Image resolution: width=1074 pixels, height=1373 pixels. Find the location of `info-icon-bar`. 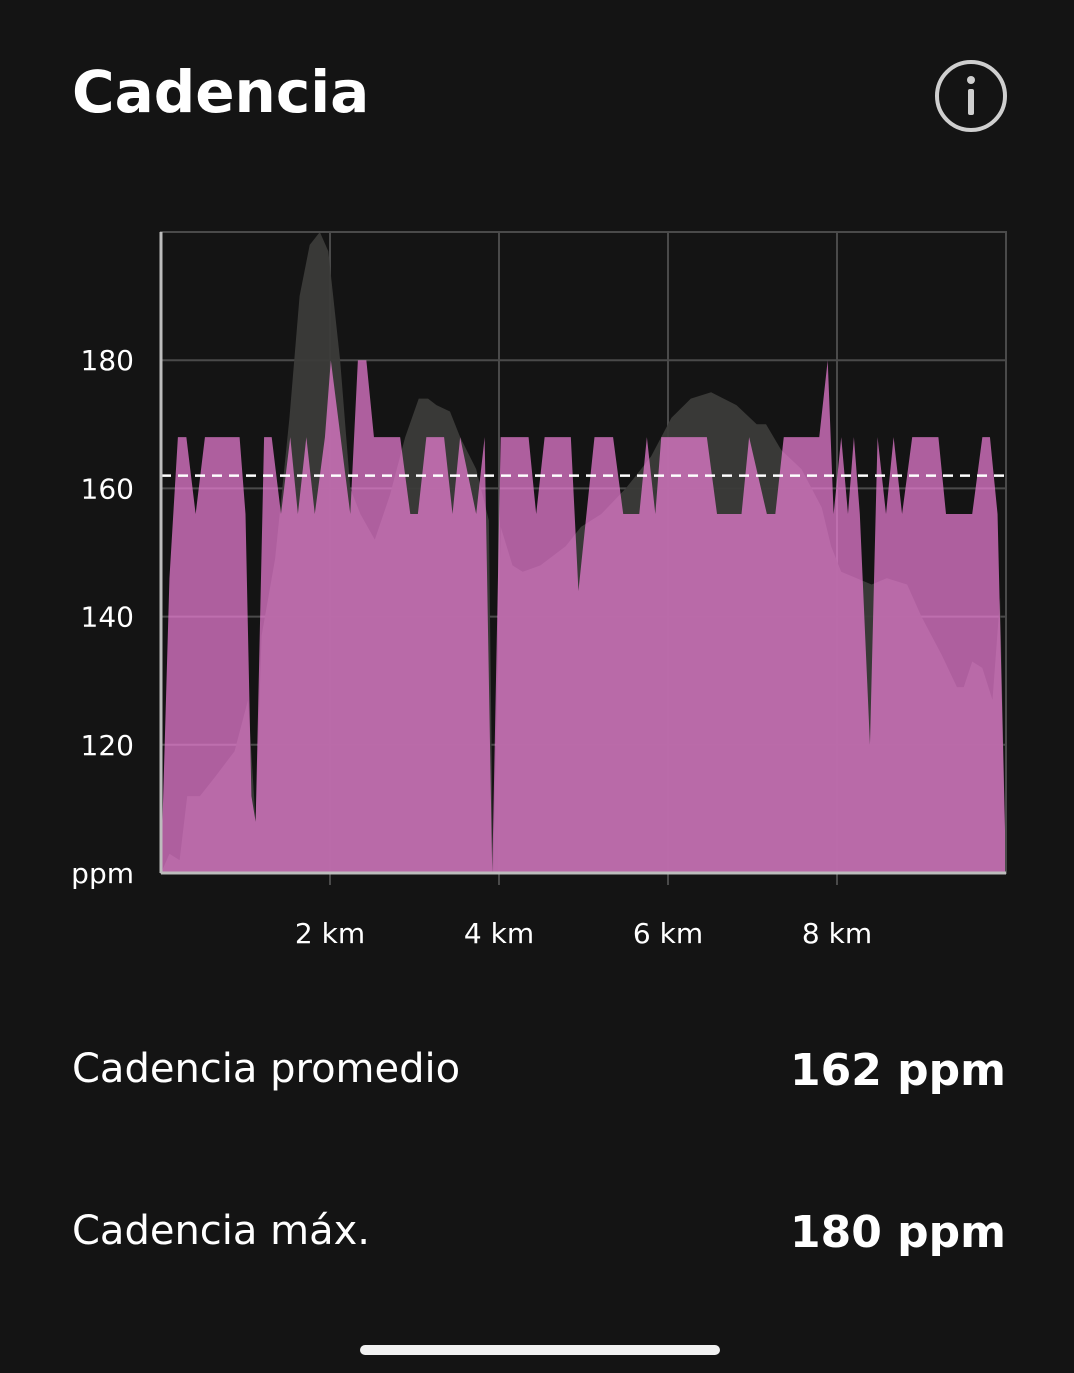

info-icon-bar is located at coordinates (971, 102).